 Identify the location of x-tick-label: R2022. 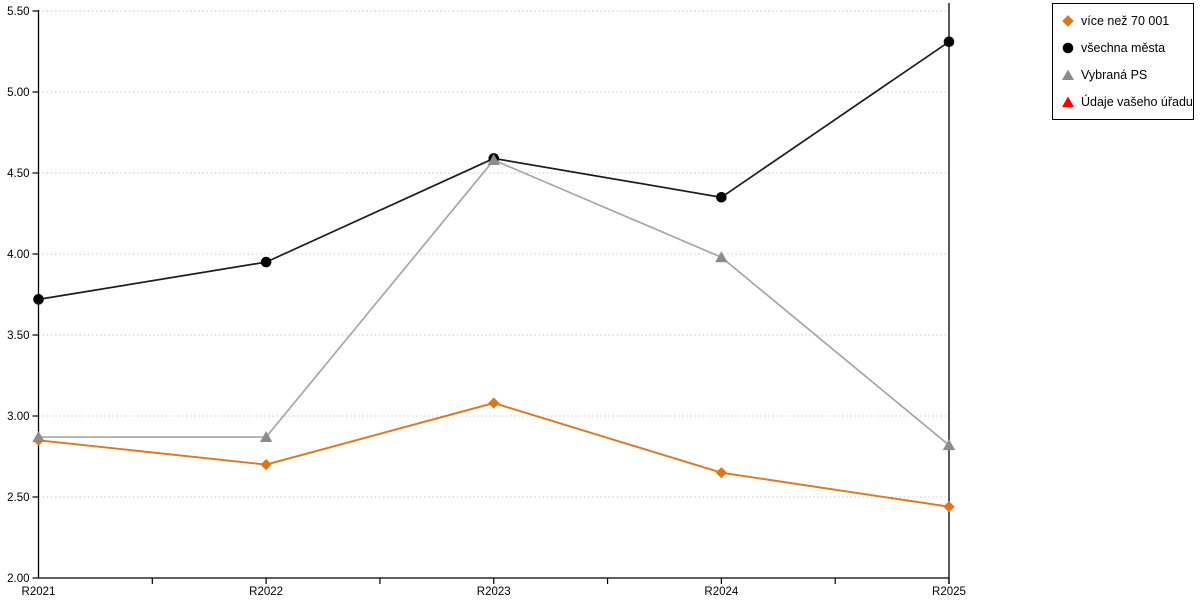
(266, 592).